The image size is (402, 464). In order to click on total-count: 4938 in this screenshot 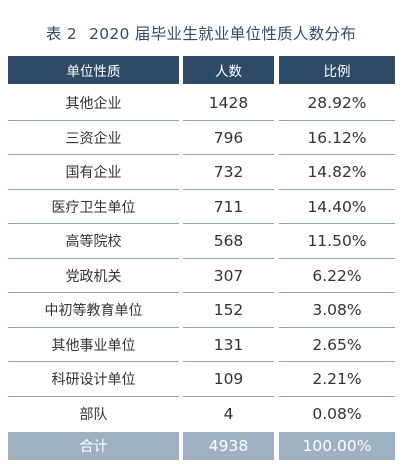, I will do `click(228, 446)`.